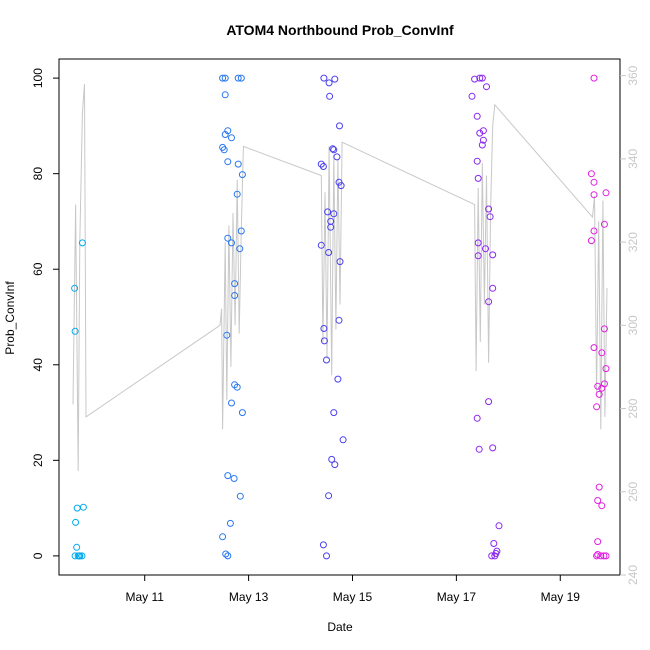 The width and height of the screenshot is (650, 650). I want to click on x-tick-label: May 13, so click(249, 597).